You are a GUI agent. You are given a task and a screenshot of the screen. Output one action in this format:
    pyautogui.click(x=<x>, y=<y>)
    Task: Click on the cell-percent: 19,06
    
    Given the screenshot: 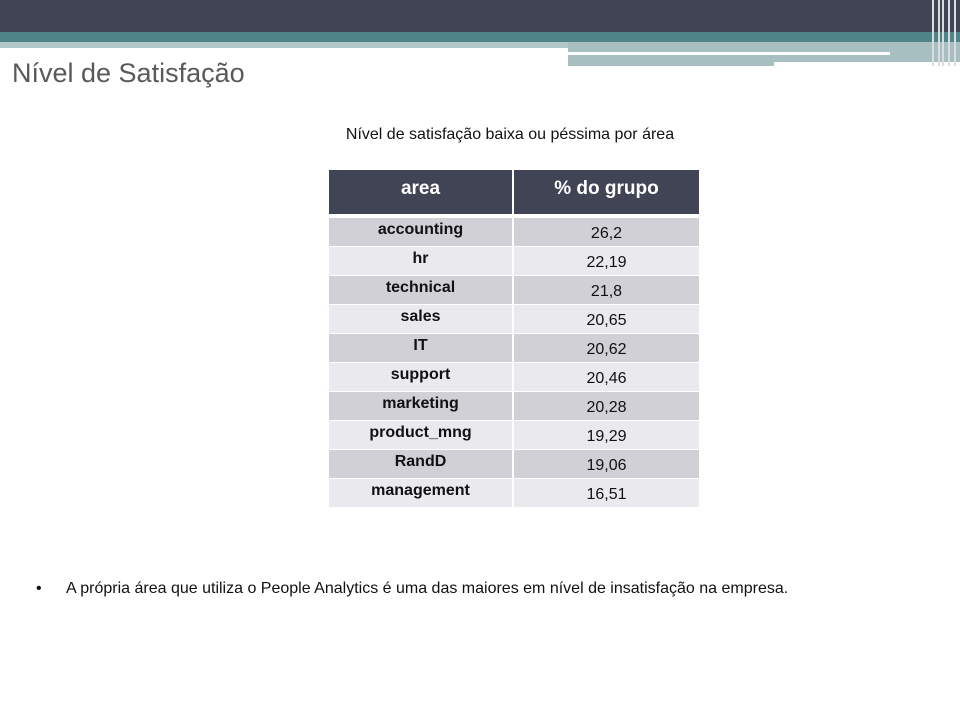 What is the action you would take?
    pyautogui.click(x=606, y=465)
    